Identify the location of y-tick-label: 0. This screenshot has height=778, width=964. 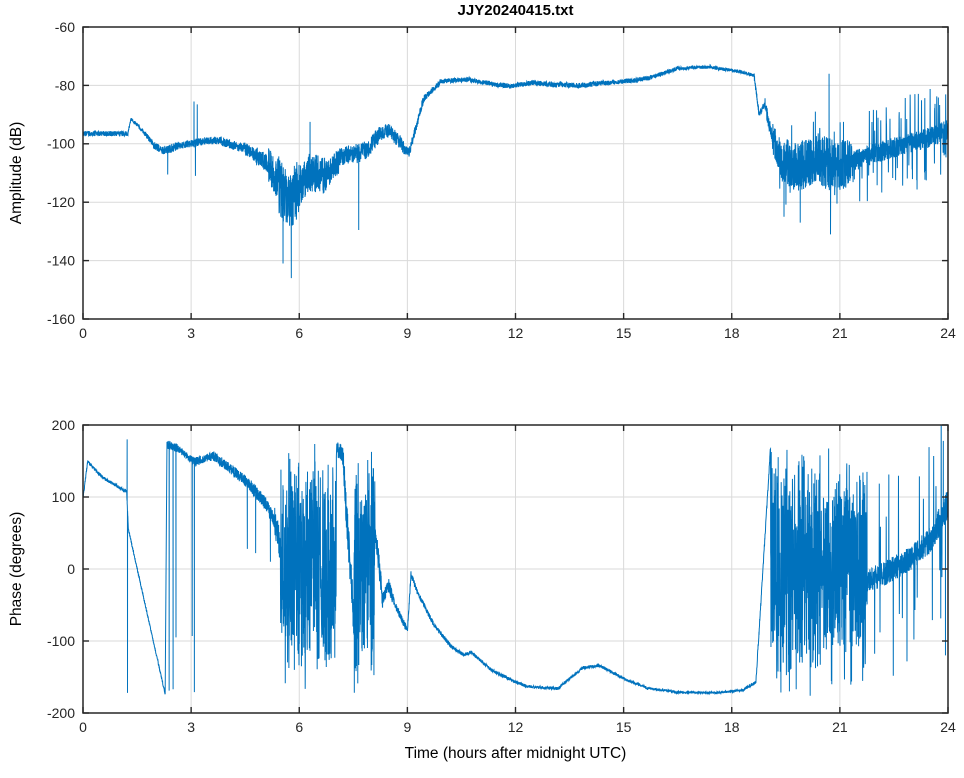
(71, 569).